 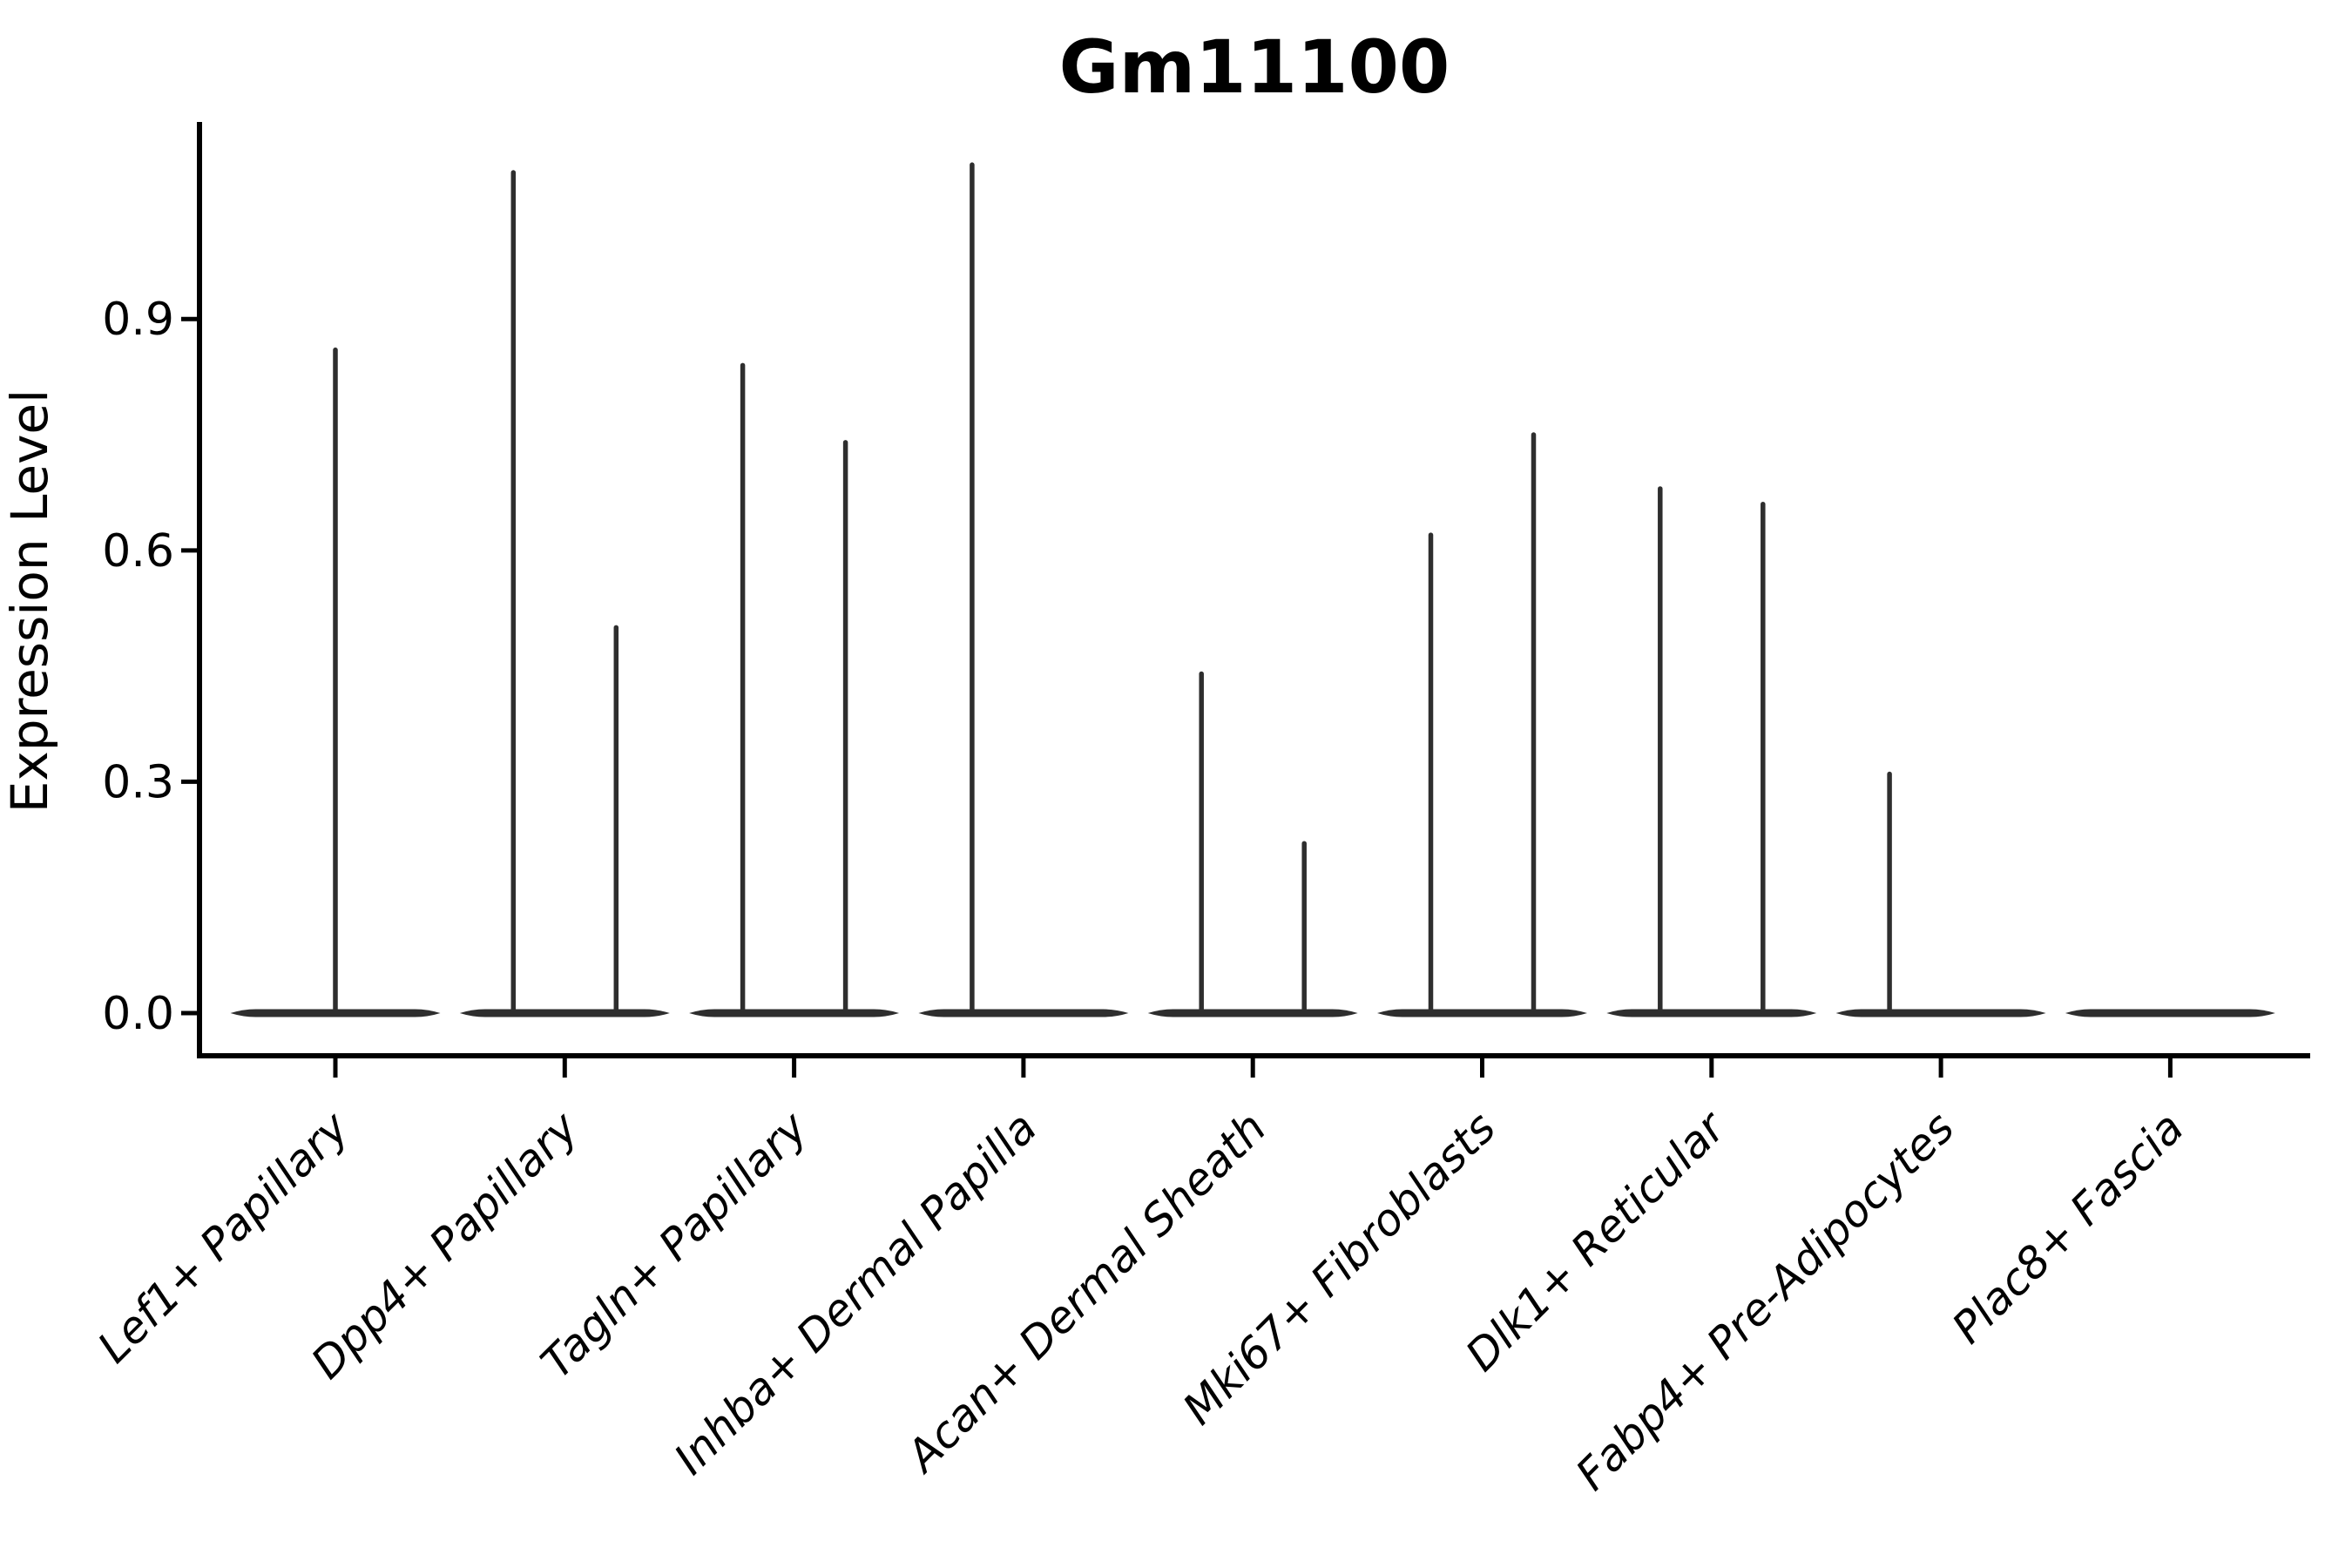 What do you see at coordinates (1765, 1301) in the screenshot?
I see `x-tick-label: Fabp4+ Pre-Adipocytes` at bounding box center [1765, 1301].